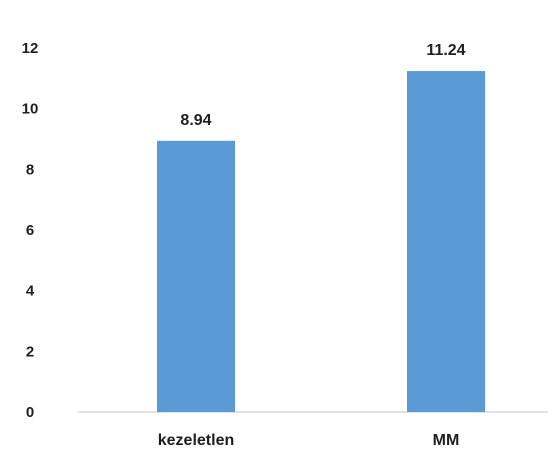  Describe the element at coordinates (309, 440) in the screenshot. I see `x-axis-tick-labels: kezeletlen MM` at that location.